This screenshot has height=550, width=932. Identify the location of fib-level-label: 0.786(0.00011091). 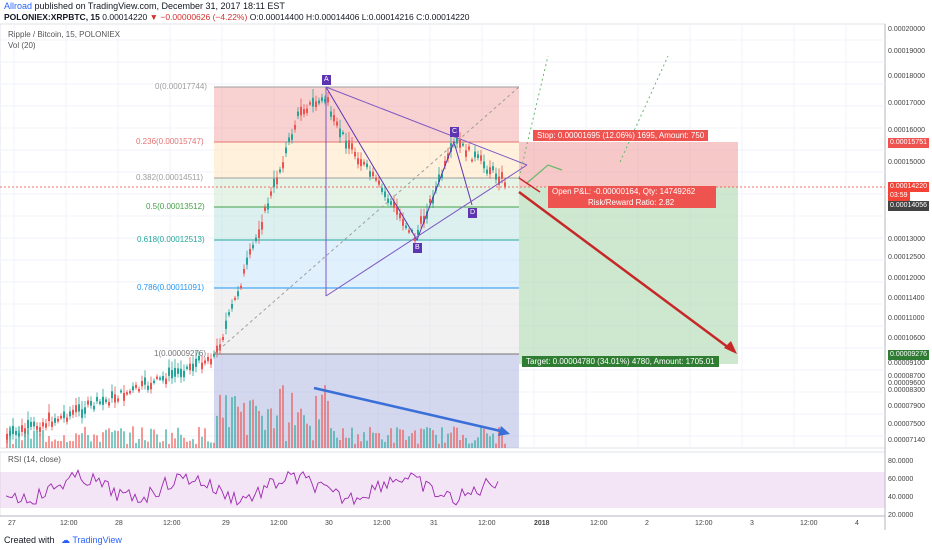
(171, 287).